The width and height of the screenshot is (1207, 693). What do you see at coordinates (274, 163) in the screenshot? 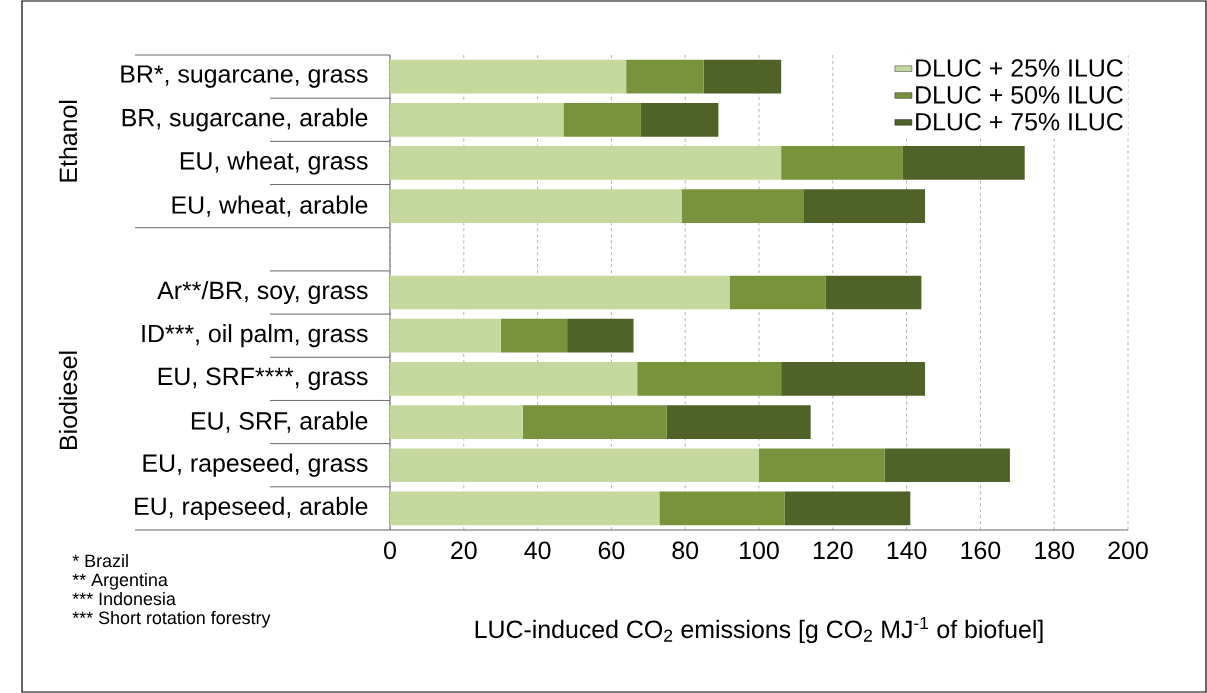
I see `y-tick-label: EU, wheat, grass` at bounding box center [274, 163].